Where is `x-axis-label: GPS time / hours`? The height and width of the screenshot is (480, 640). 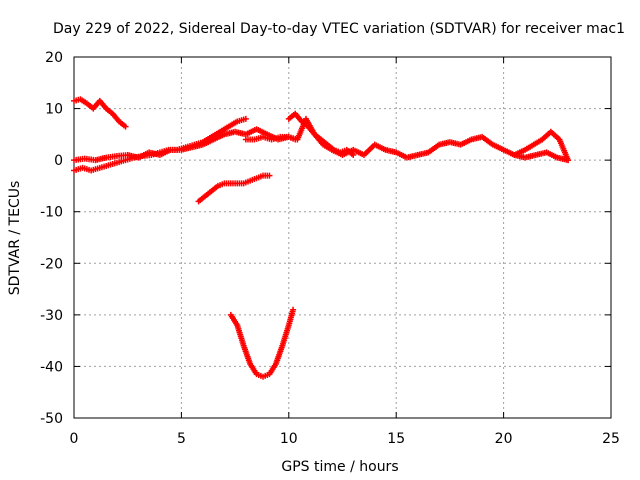
x-axis-label: GPS time / hours is located at coordinates (339, 467).